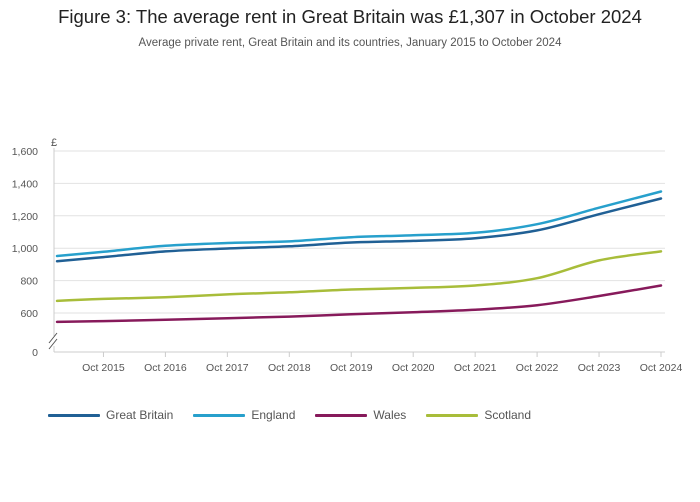 The height and width of the screenshot is (502, 700). I want to click on legend-label: Wales, so click(390, 415).